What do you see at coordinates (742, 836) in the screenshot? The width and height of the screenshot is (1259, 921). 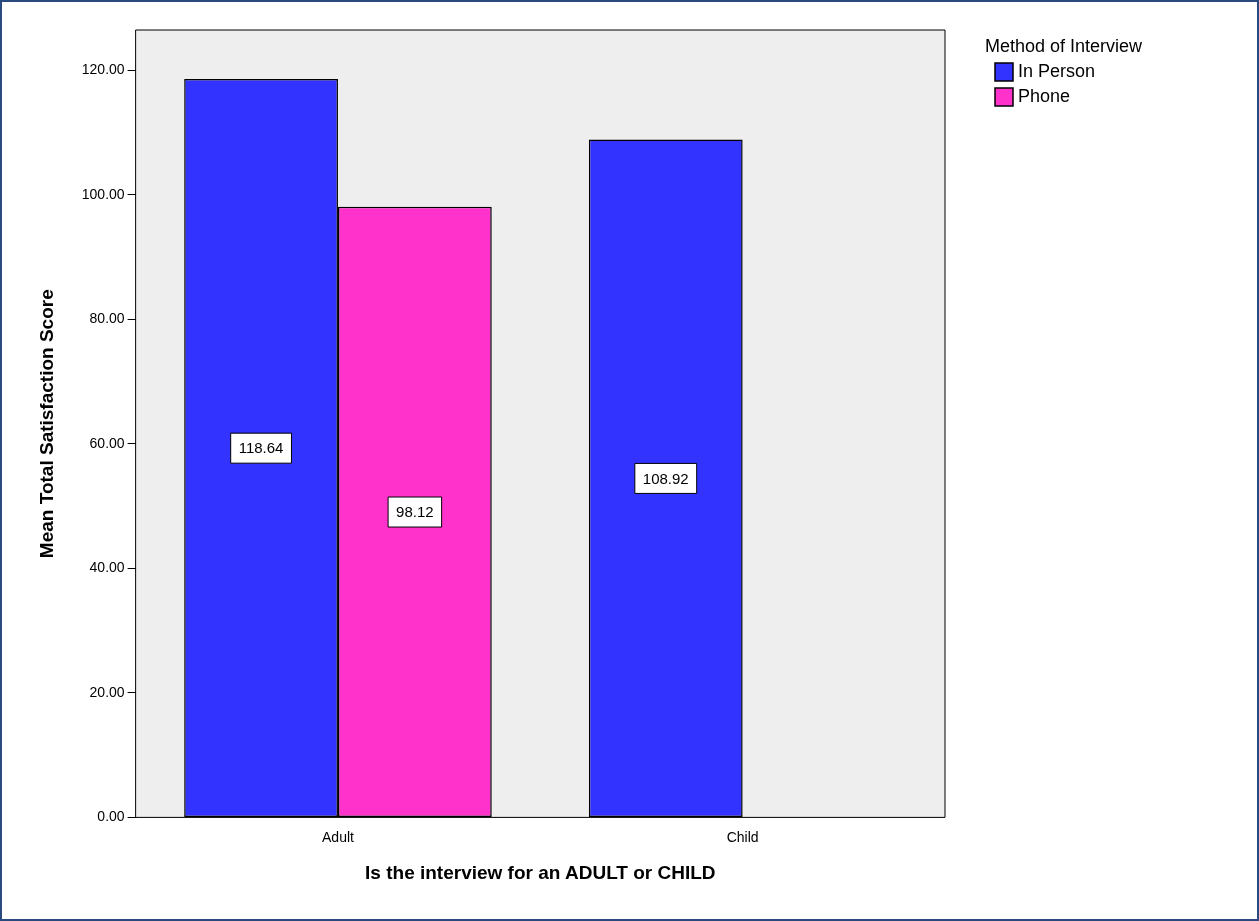 I see `x-tick-label: Child` at bounding box center [742, 836].